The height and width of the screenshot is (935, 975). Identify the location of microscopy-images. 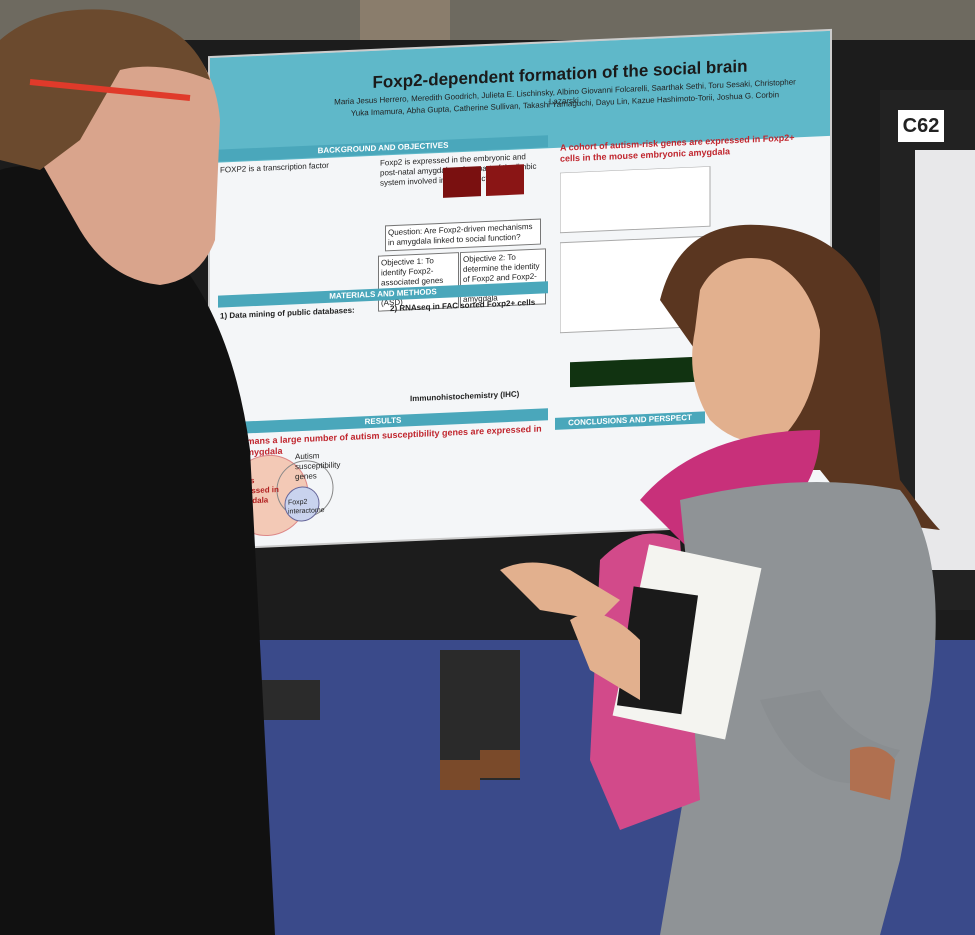
(483, 181).